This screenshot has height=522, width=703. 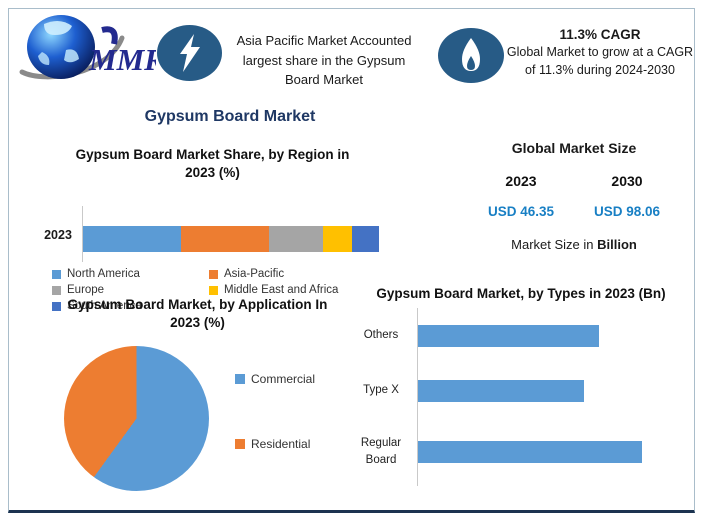 What do you see at coordinates (136, 418) in the screenshot?
I see `application-pie` at bounding box center [136, 418].